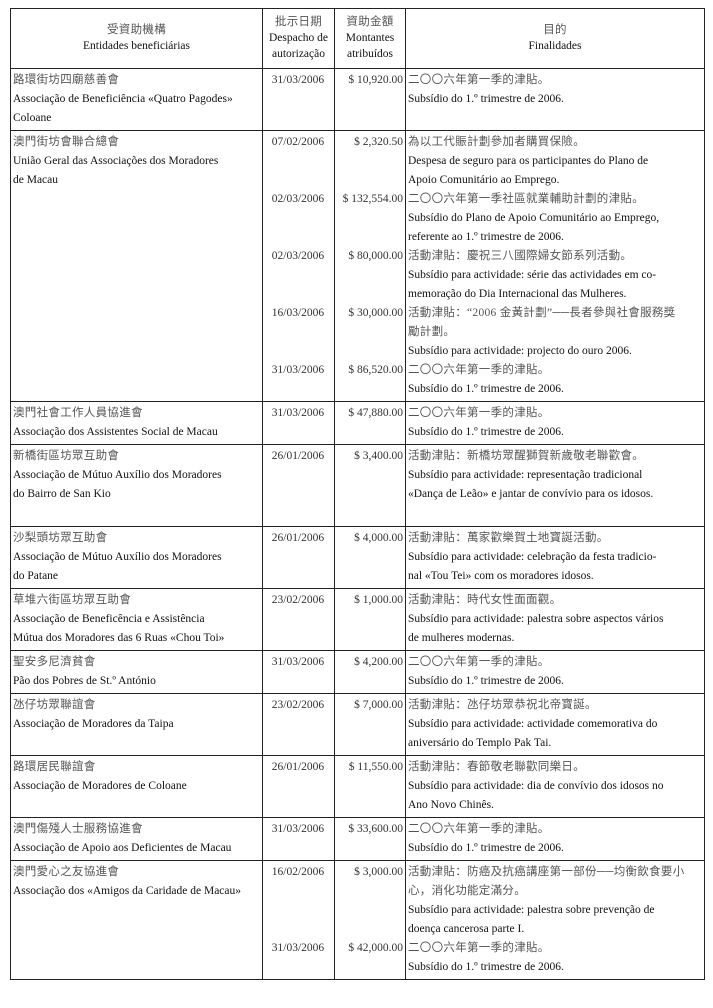  What do you see at coordinates (375, 829) in the screenshot?
I see `amount: $ 33,600.00` at bounding box center [375, 829].